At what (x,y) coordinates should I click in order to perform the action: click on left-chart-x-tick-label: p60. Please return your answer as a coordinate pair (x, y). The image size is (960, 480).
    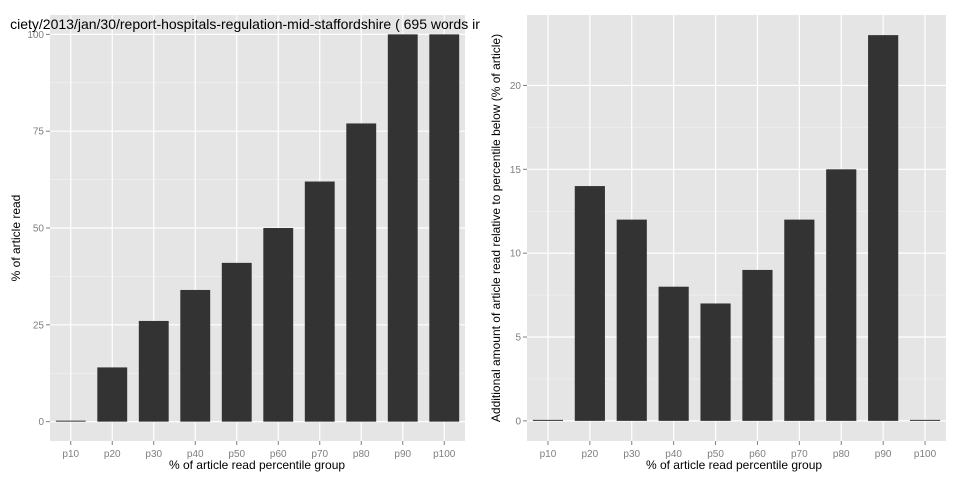
    Looking at the image, I should click on (278, 454).